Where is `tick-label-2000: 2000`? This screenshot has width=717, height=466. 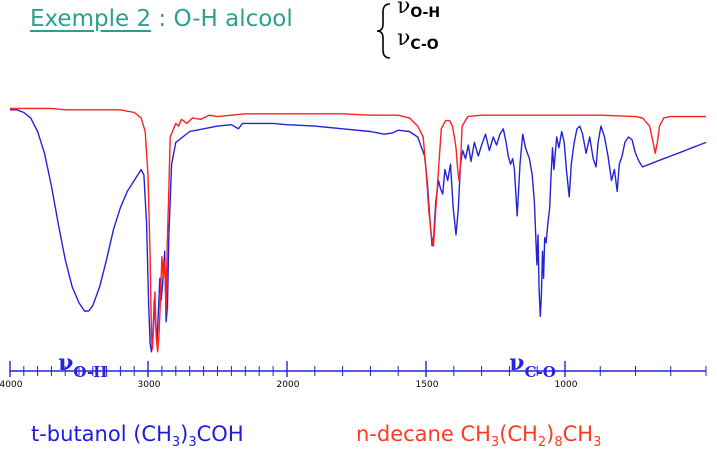
tick-label-2000: 2000 is located at coordinates (288, 385).